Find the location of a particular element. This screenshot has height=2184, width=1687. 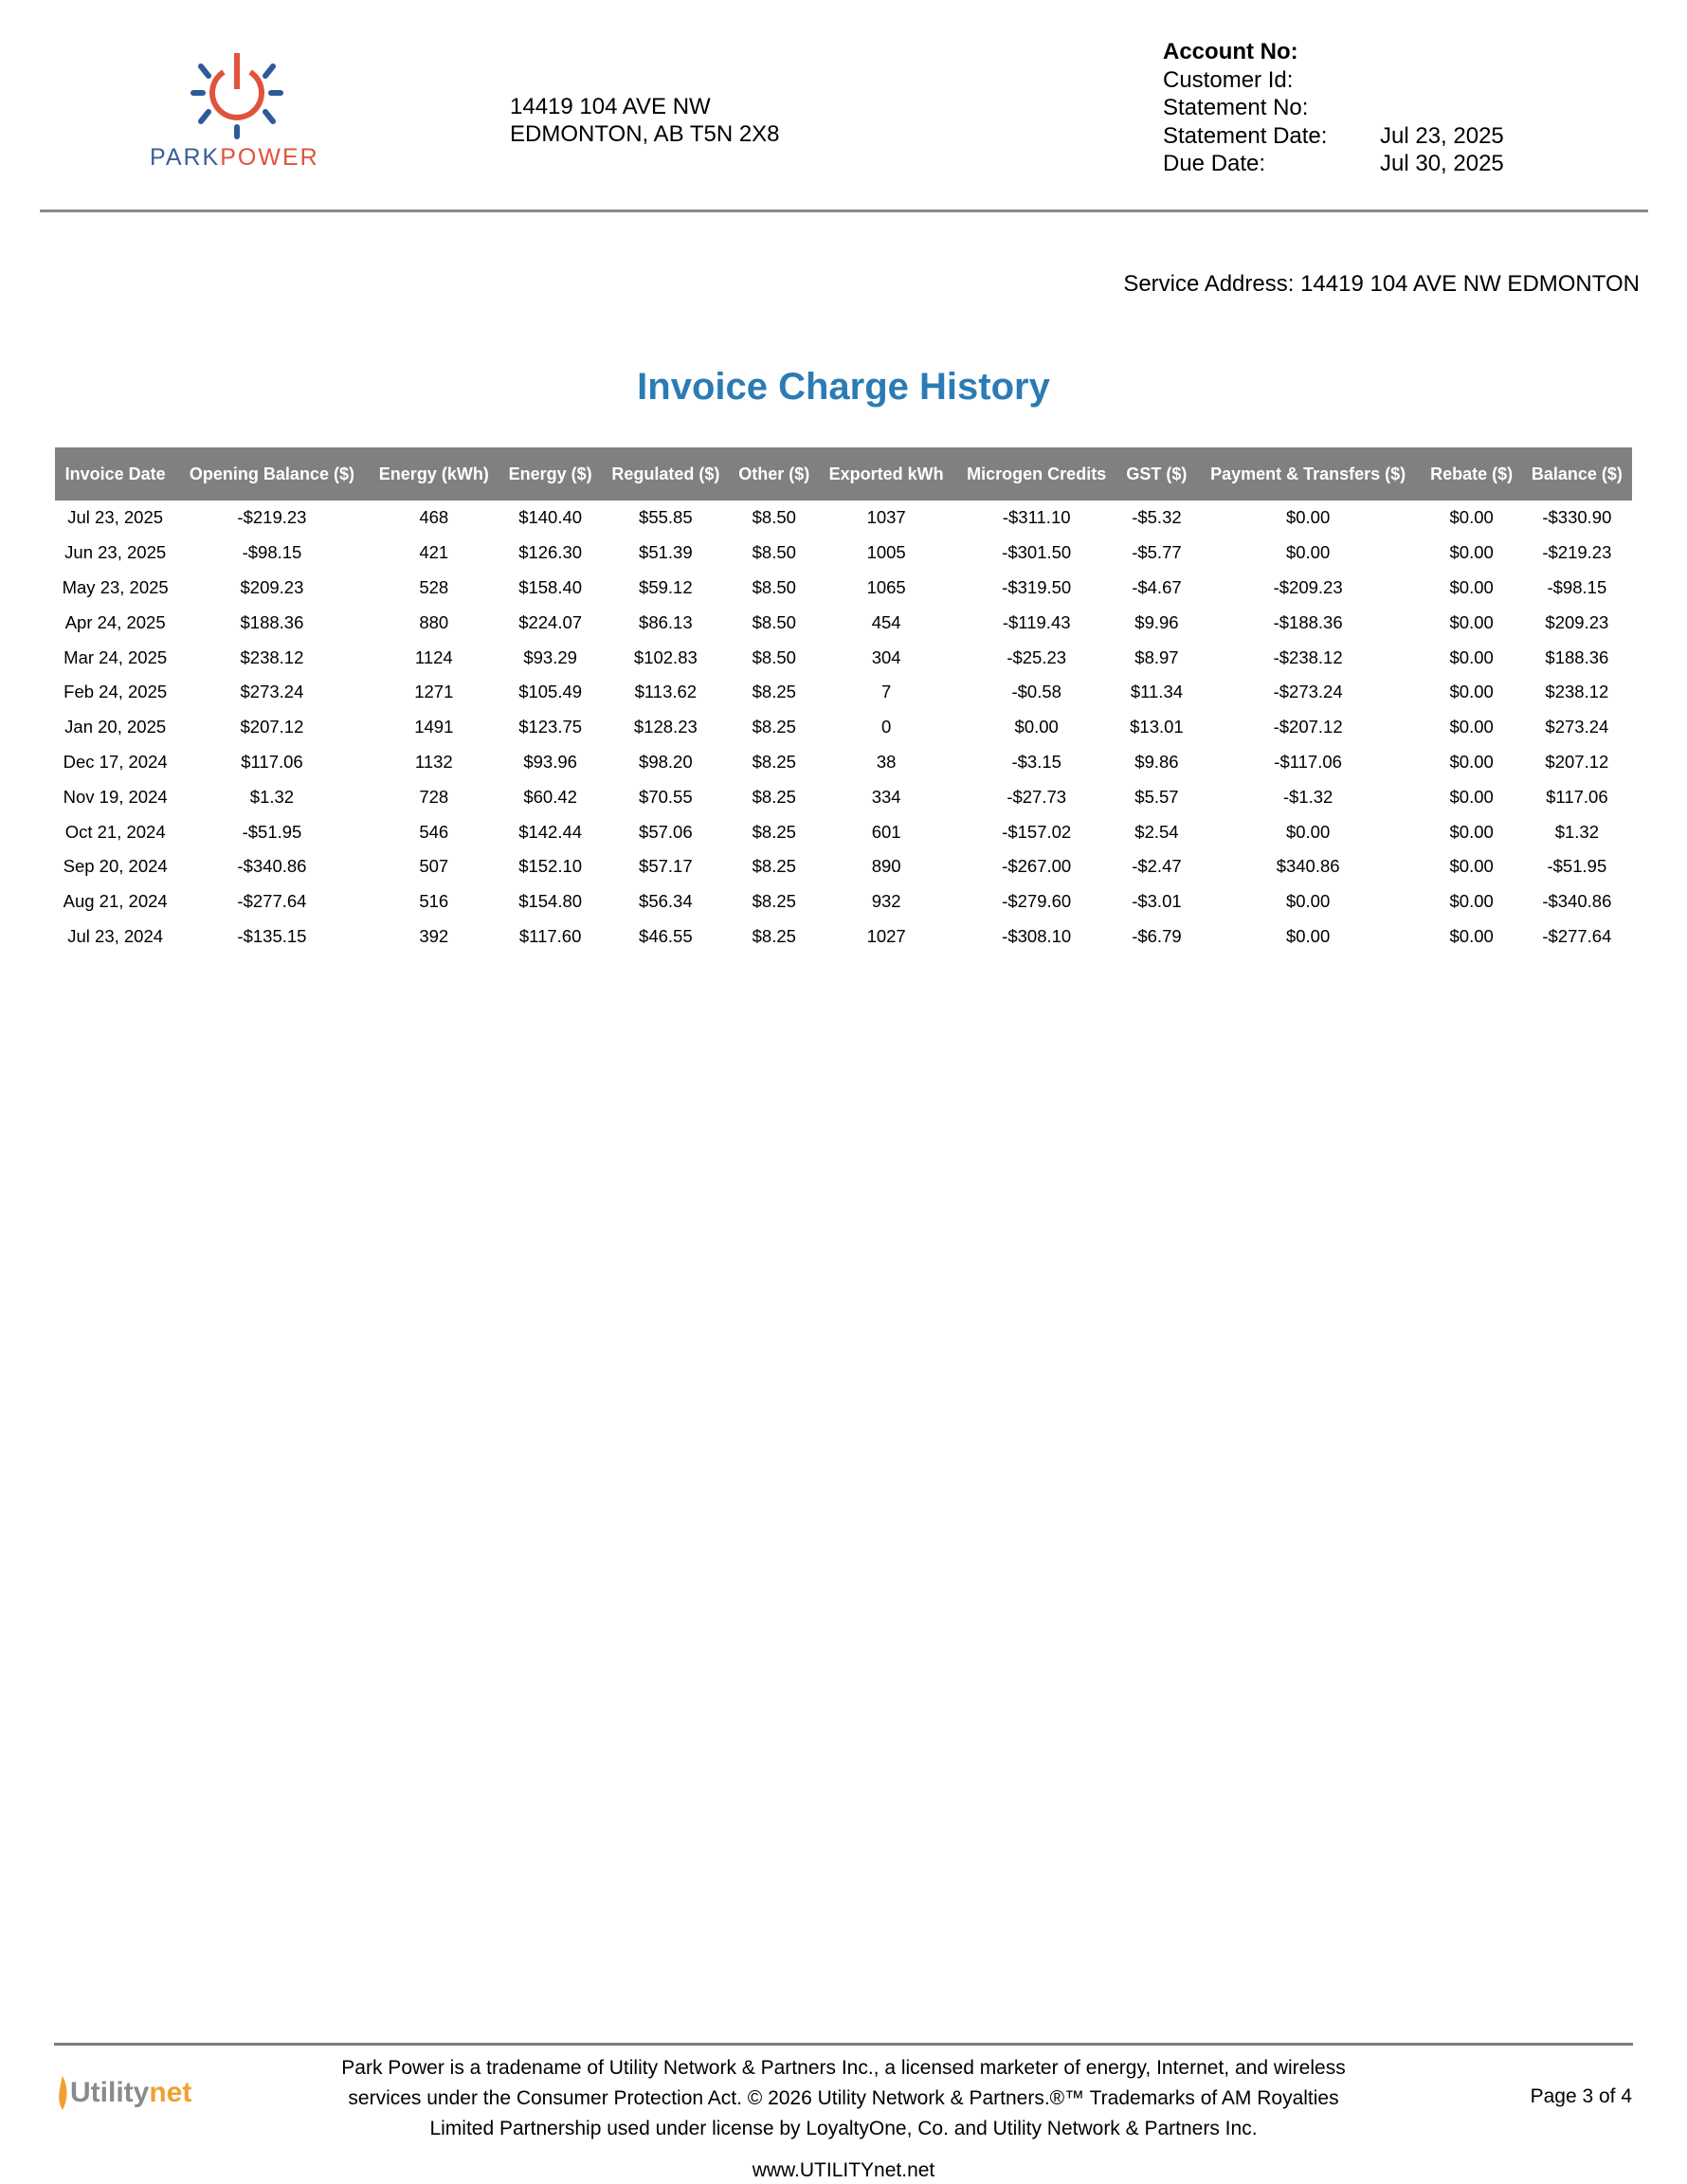

table-cell: -$3.01 is located at coordinates (1157, 901).